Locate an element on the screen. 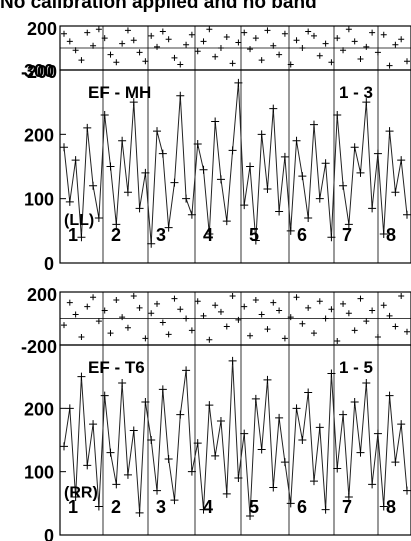  phase-tick-label: -200 is located at coordinates (39, 347).